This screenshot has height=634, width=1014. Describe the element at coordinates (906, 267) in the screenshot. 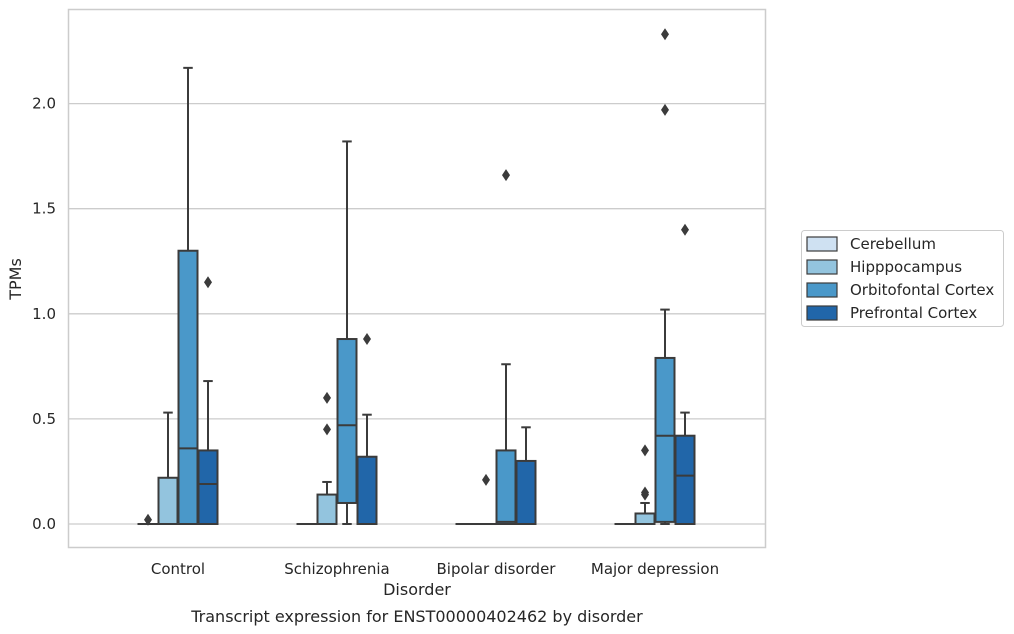

I see `legend-label: Hipppocampus` at that location.